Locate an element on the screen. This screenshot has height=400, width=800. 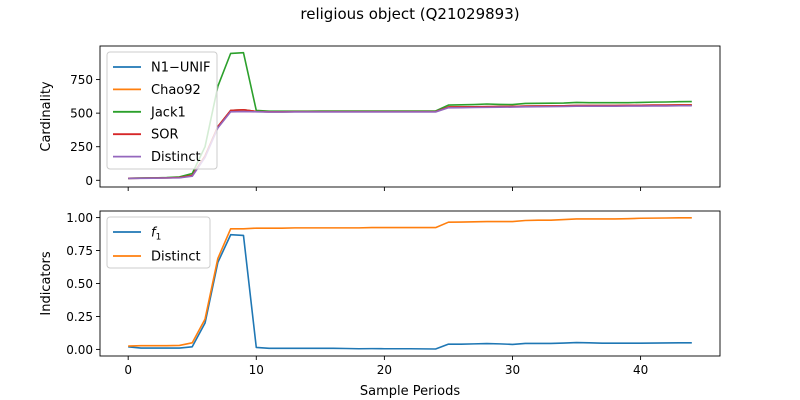
x-tick-label: 10 is located at coordinates (256, 370).